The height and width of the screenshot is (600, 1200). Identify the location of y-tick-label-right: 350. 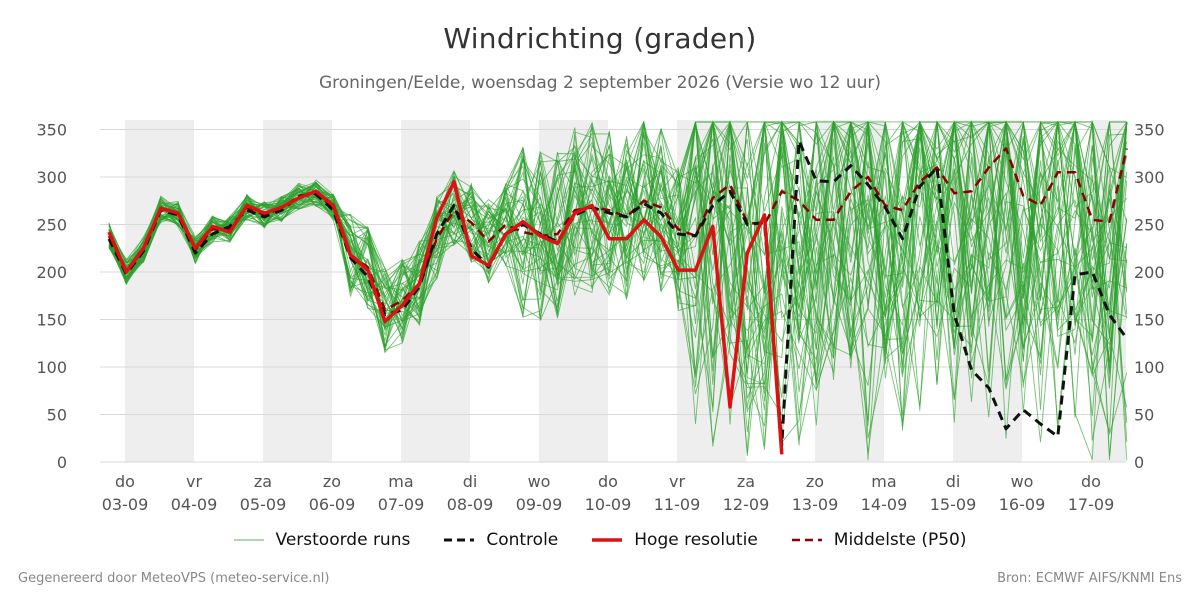
(1149, 130).